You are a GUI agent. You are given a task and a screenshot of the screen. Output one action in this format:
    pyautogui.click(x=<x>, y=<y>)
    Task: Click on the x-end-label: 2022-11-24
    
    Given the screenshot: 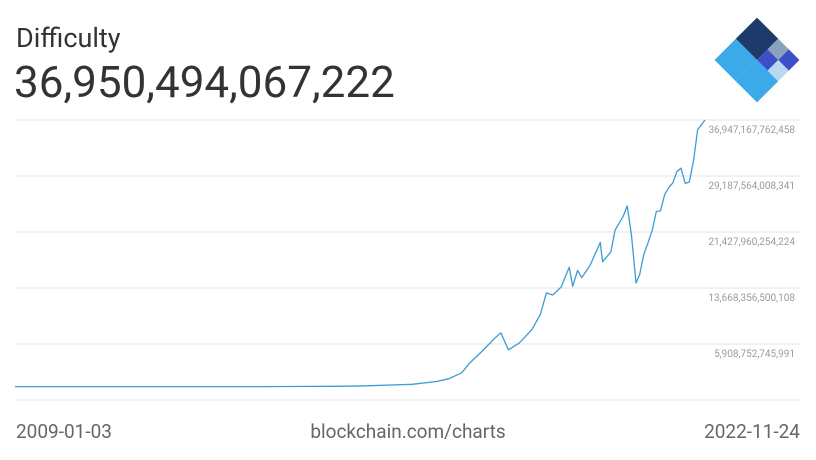 What is the action you would take?
    pyautogui.click(x=752, y=431)
    